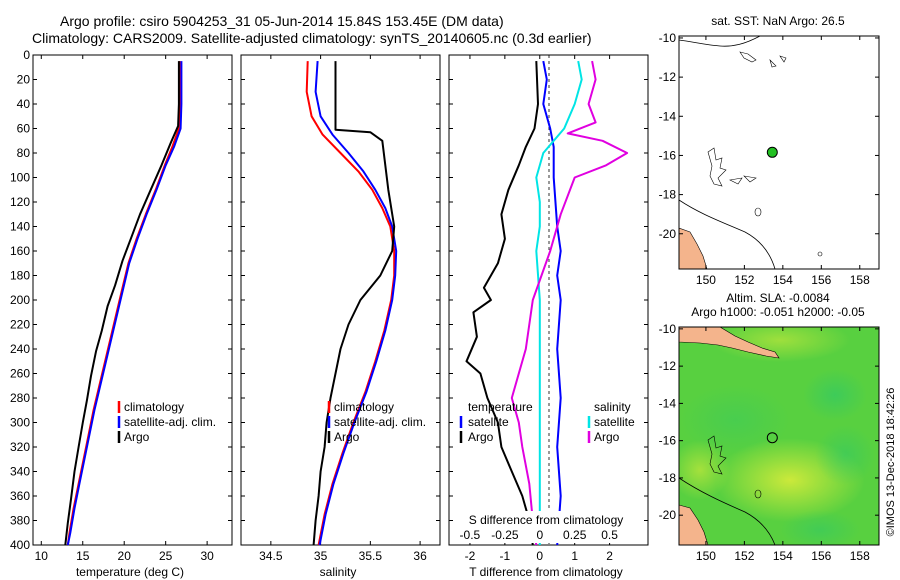  Describe the element at coordinates (488, 422) in the screenshot. I see `legend-label-temperature-satellite: satellite` at that location.